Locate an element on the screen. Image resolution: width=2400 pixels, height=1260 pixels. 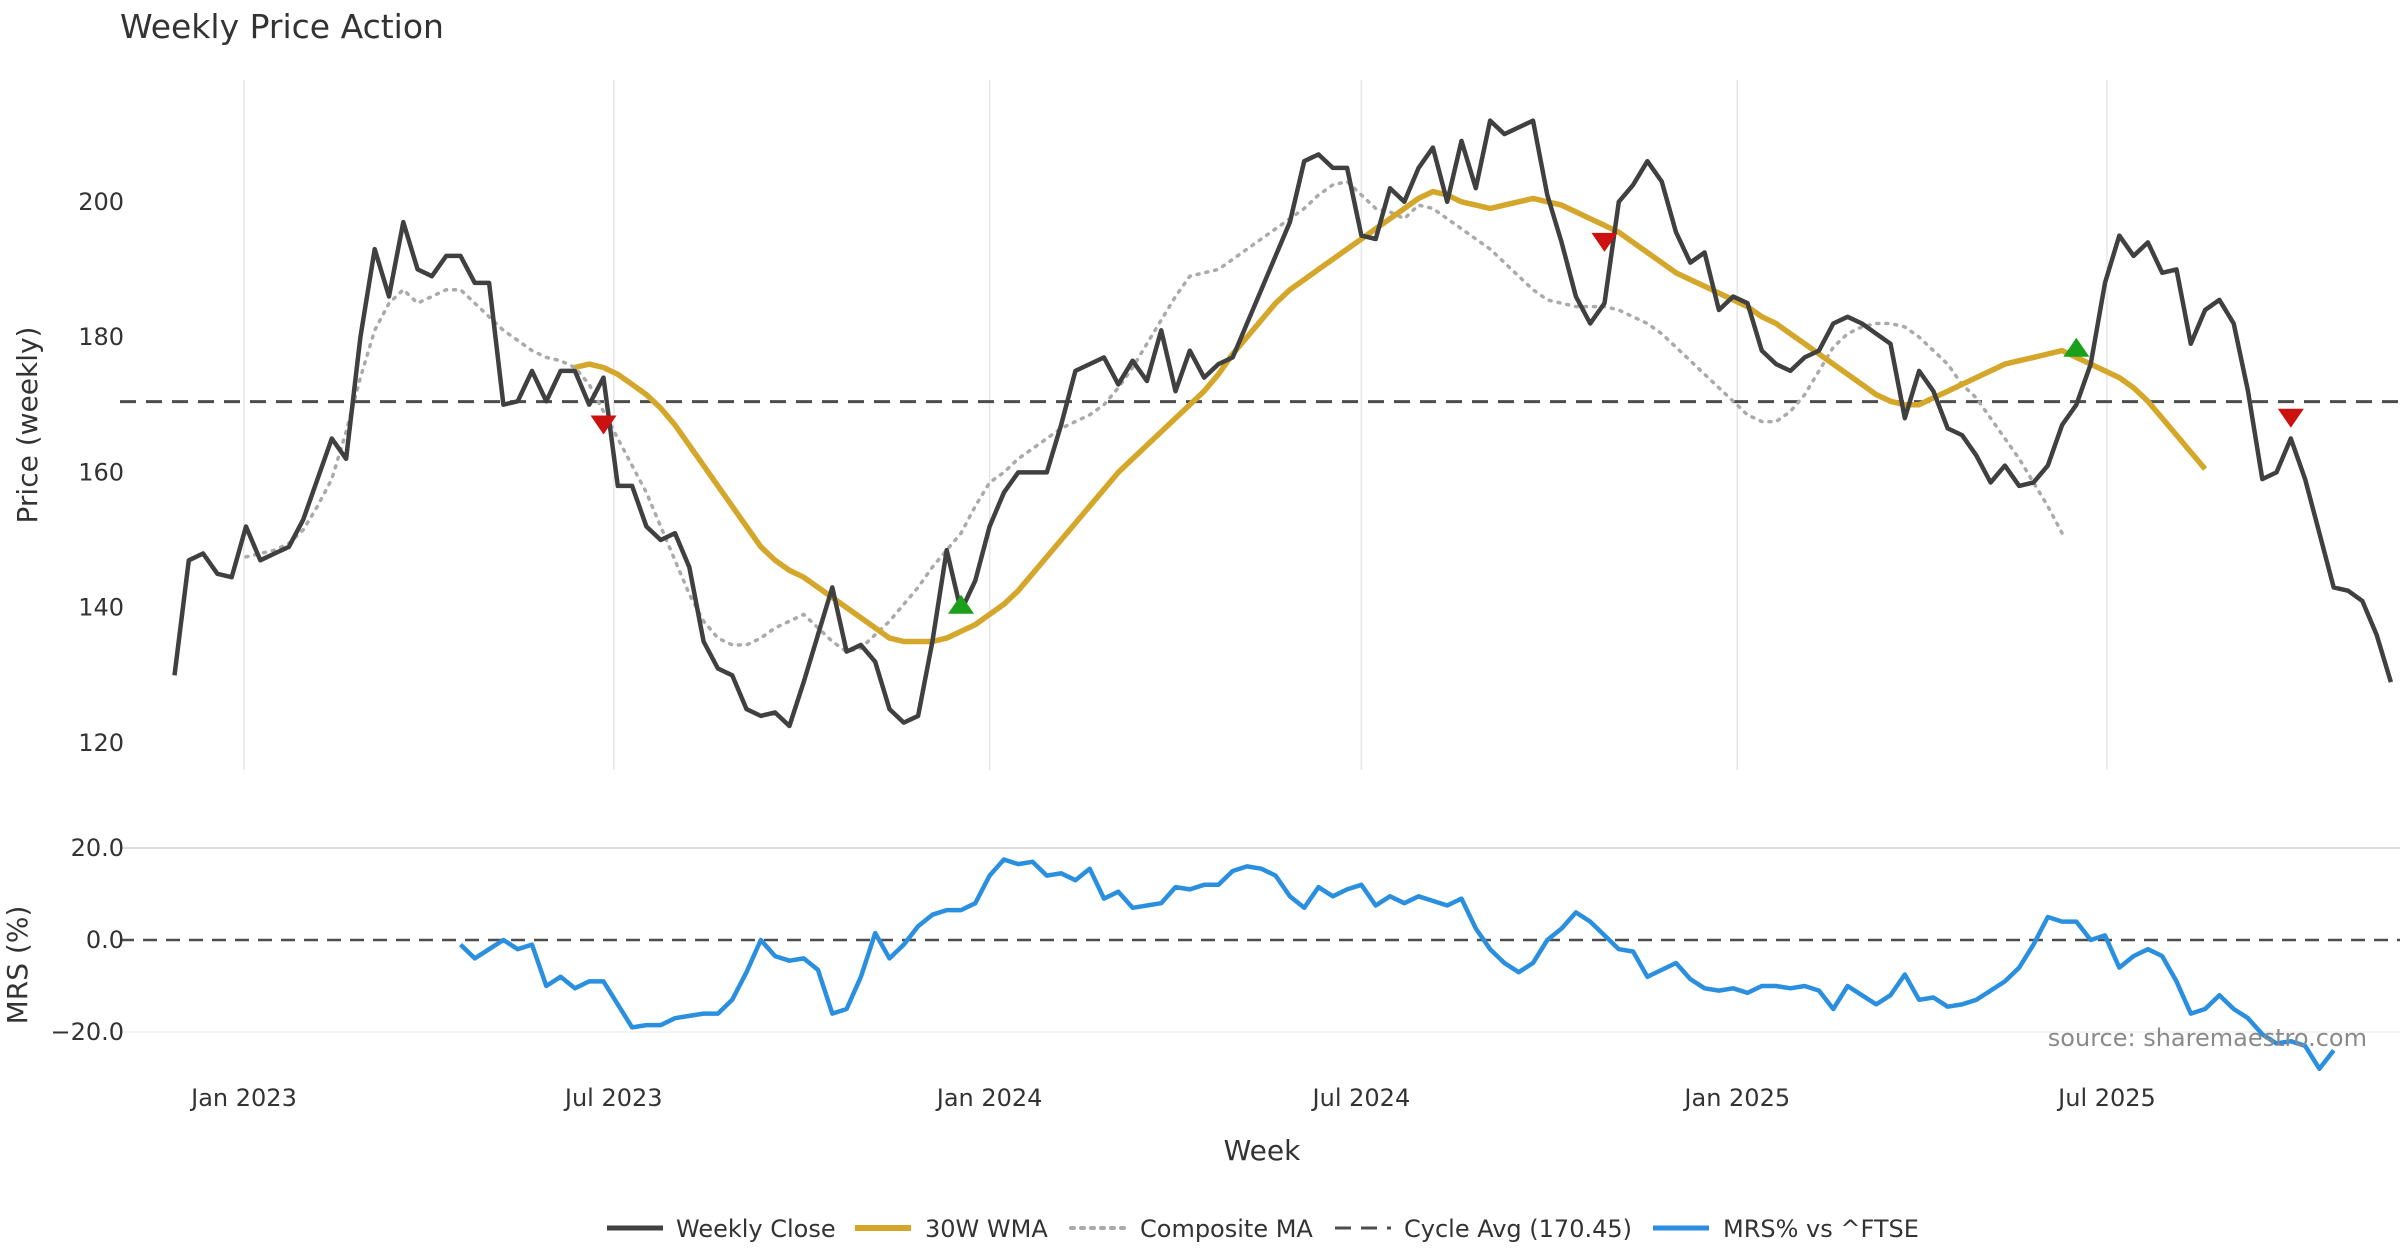
x-tick-label: Jan 2023 is located at coordinates (243, 1098).